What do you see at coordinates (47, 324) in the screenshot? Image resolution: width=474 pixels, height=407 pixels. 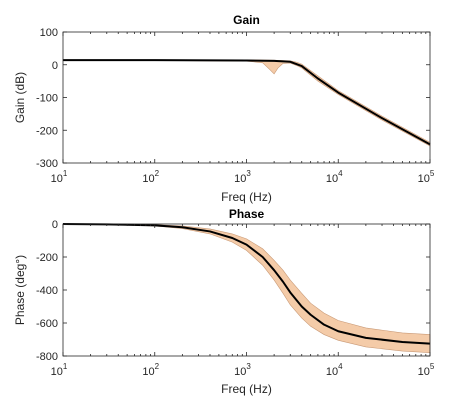 I see `phase-y-tick-label: -600` at bounding box center [47, 324].